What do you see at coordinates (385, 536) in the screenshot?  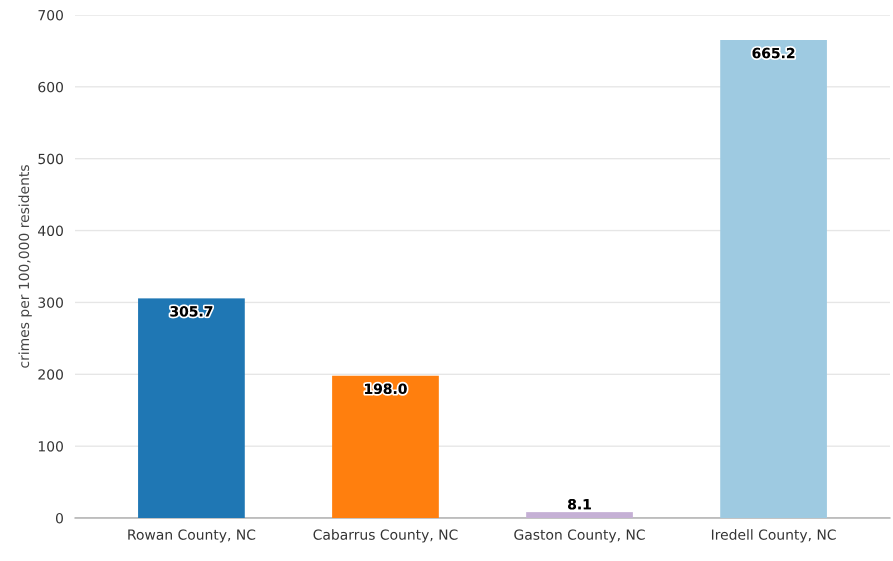 I see `x-tick-label: Cabarrus County, NC` at bounding box center [385, 536].